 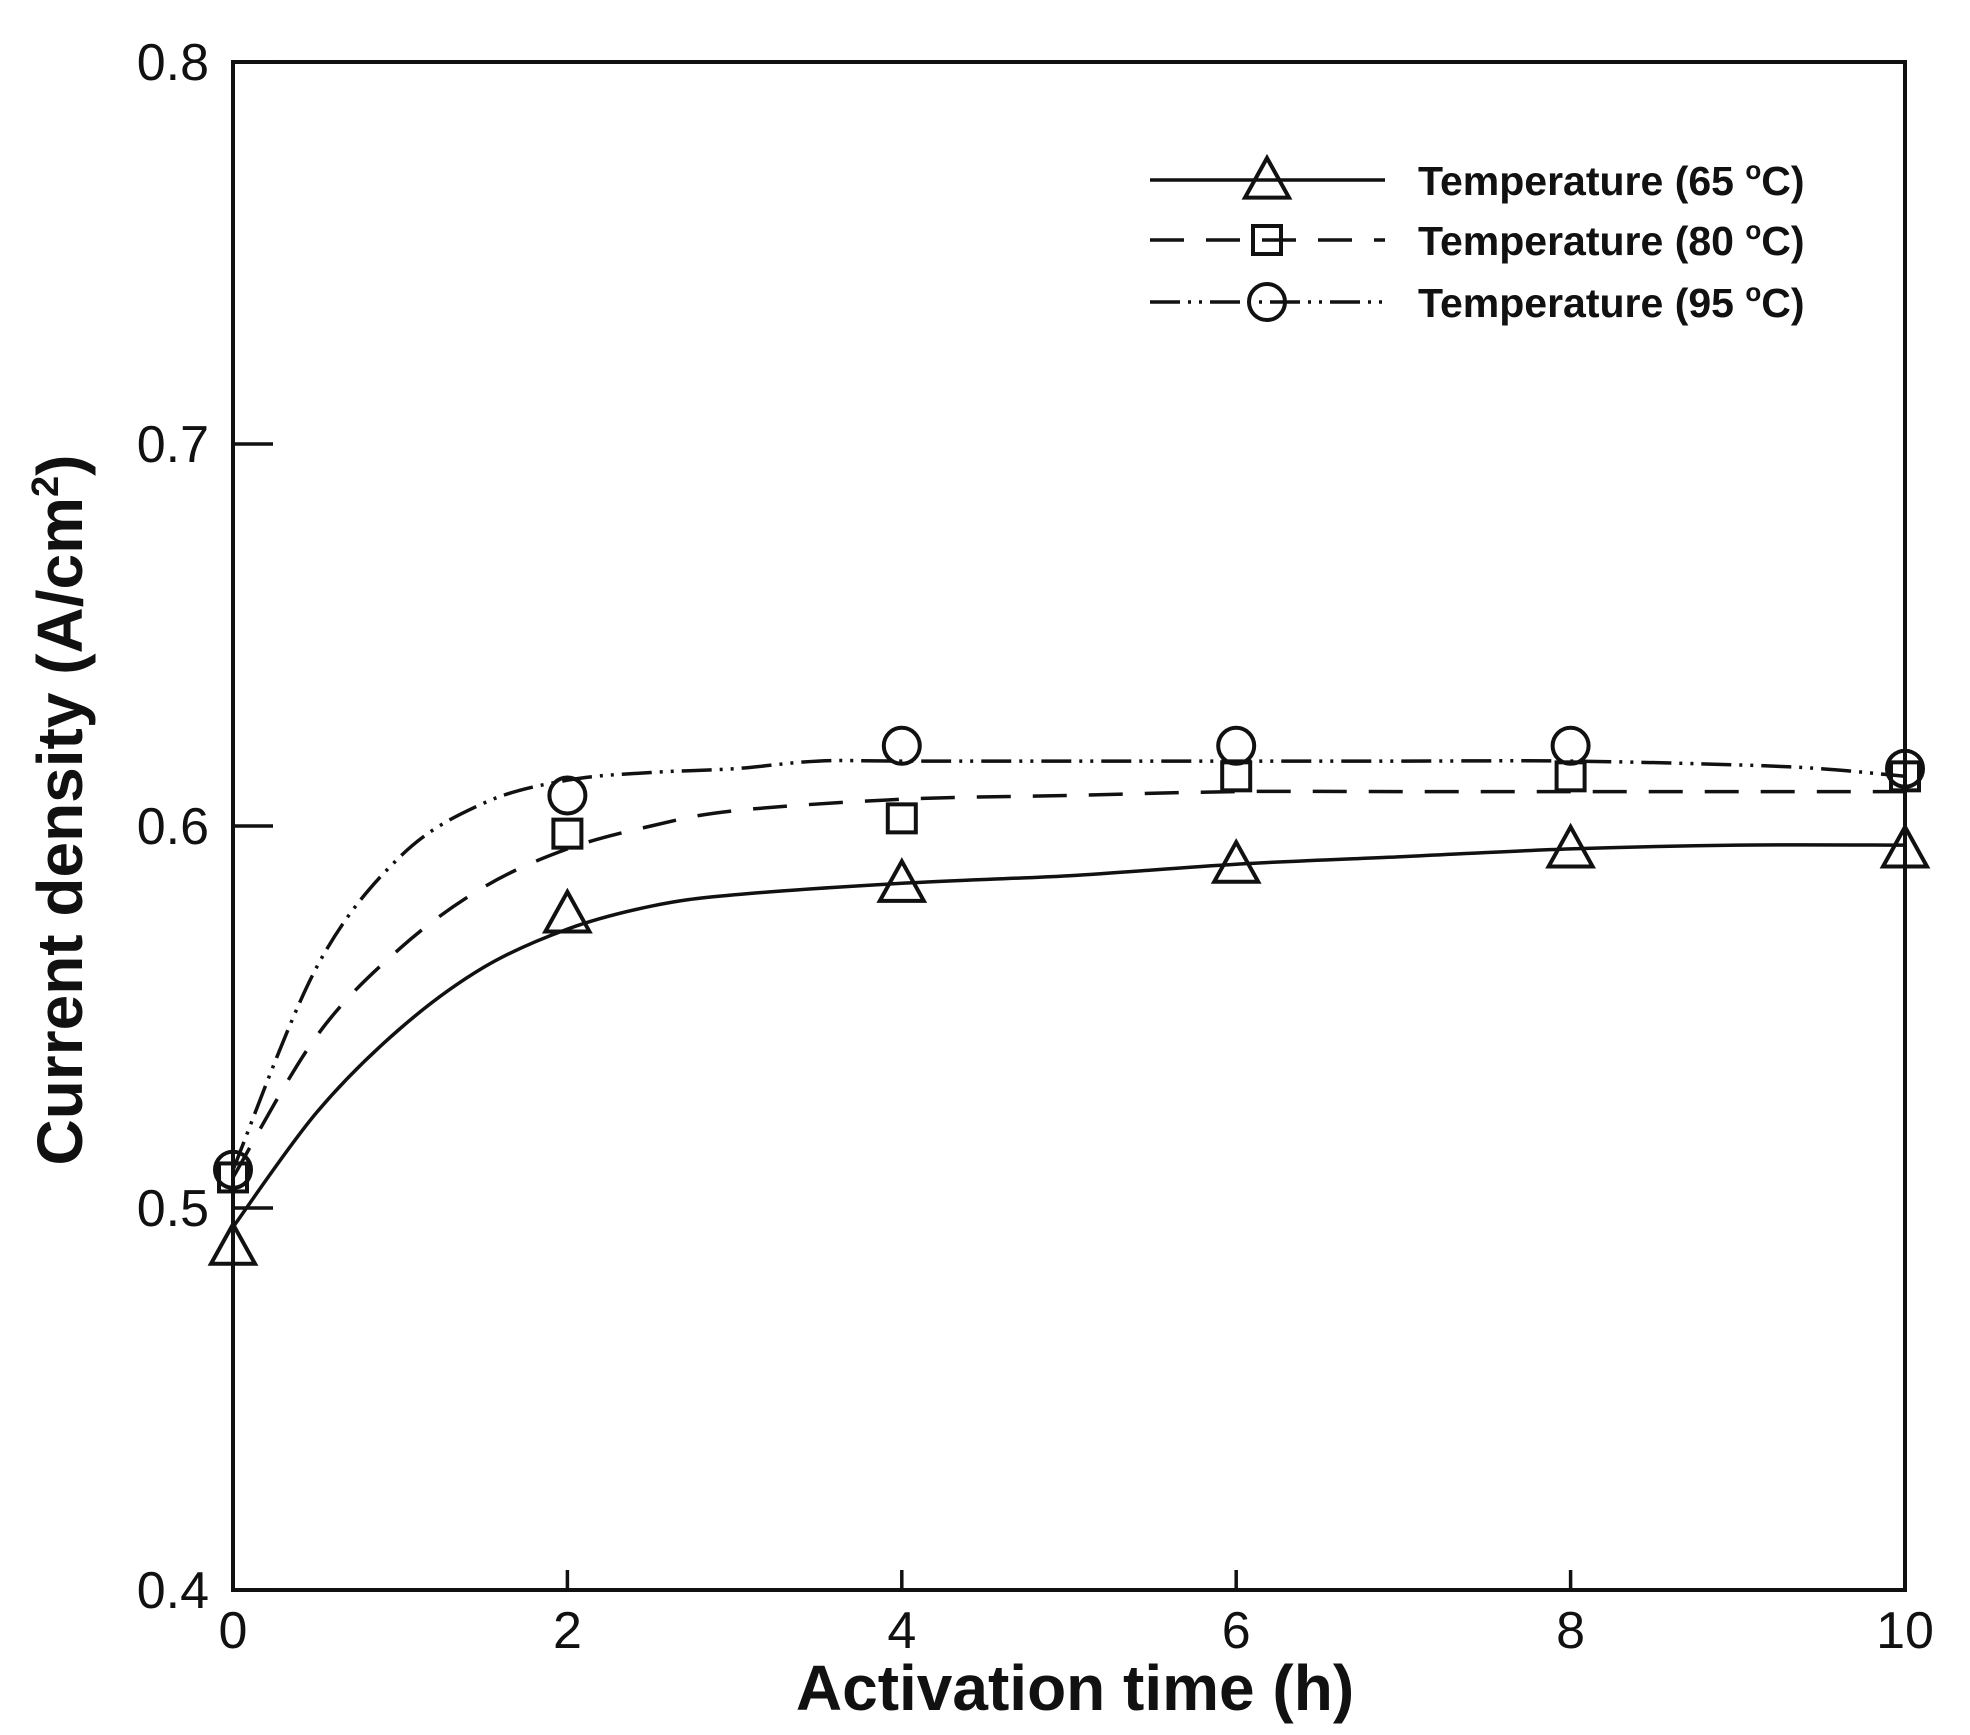 What do you see at coordinates (1570, 1631) in the screenshot?
I see `x-tick-label: 8` at bounding box center [1570, 1631].